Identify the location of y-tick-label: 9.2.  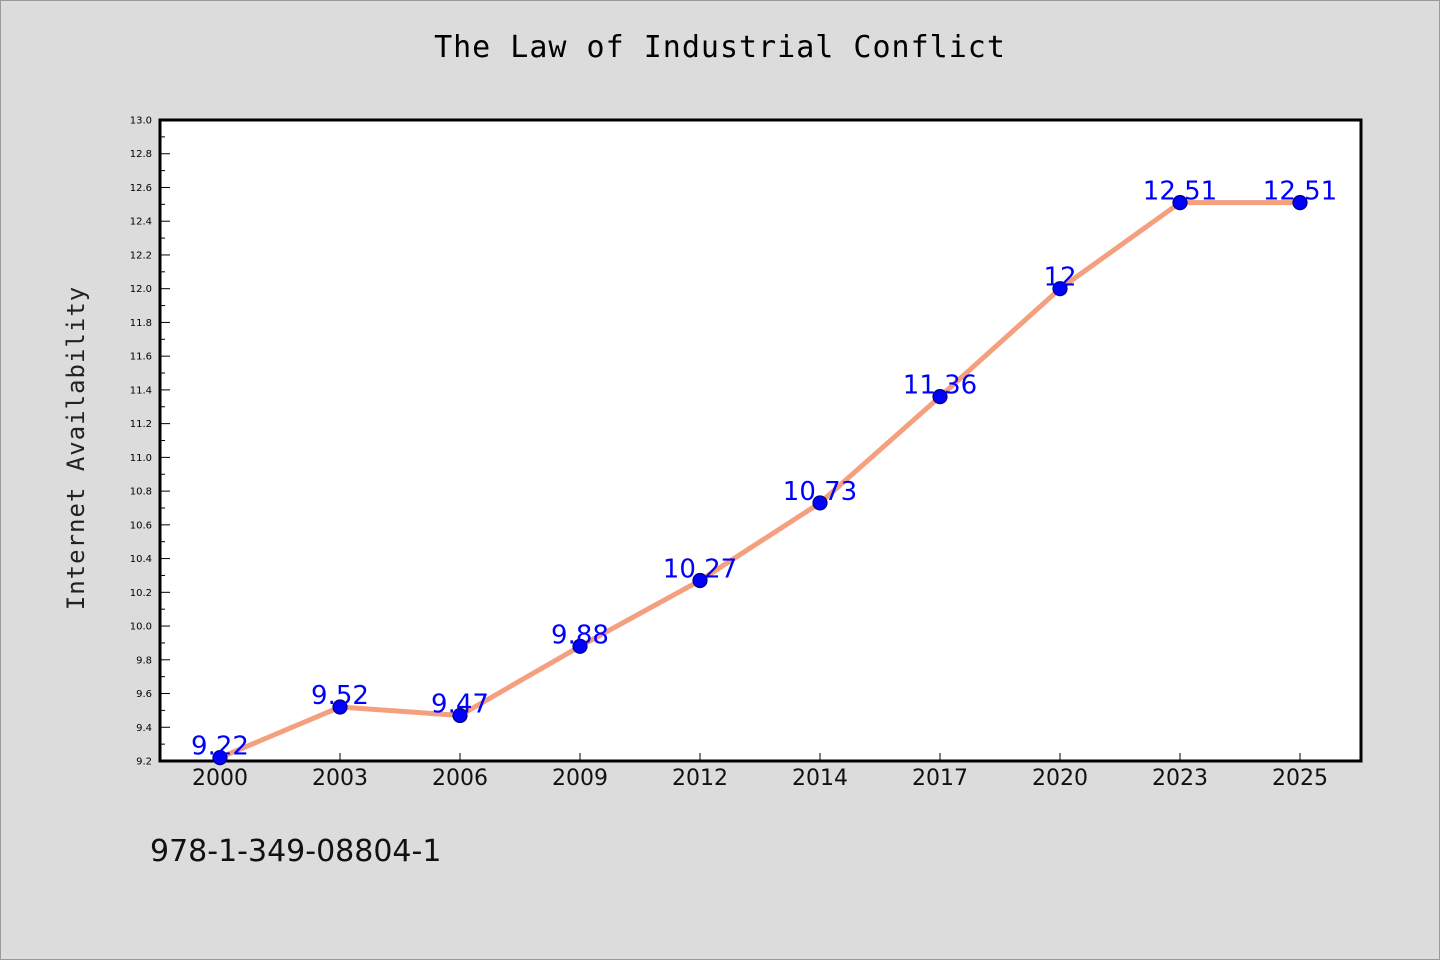
(144, 762).